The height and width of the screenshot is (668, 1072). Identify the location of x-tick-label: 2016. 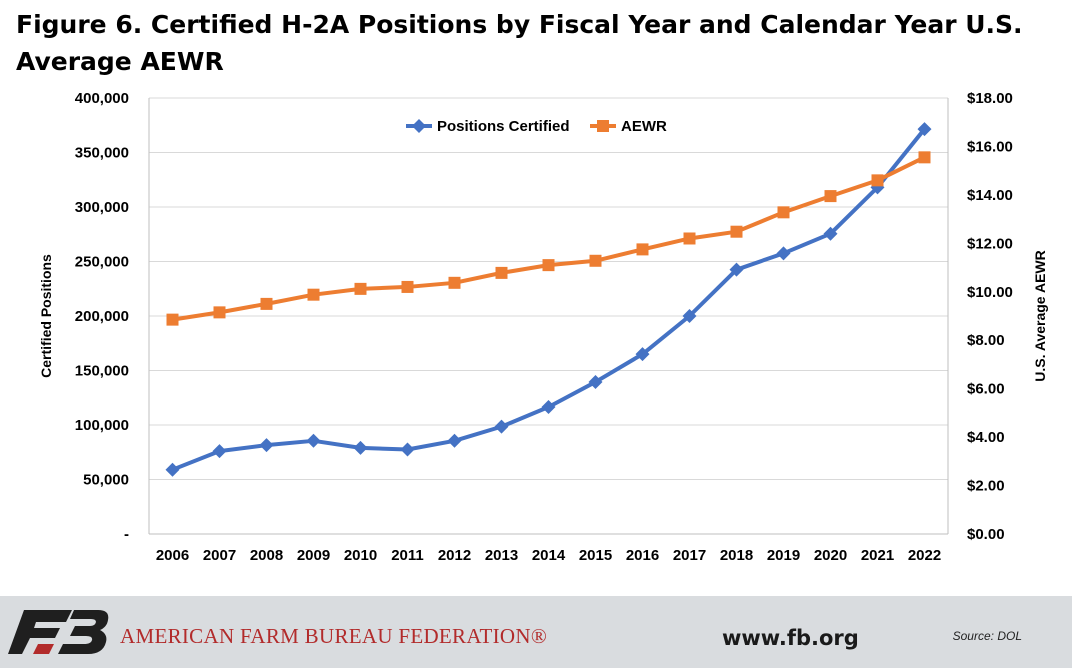
(642, 555).